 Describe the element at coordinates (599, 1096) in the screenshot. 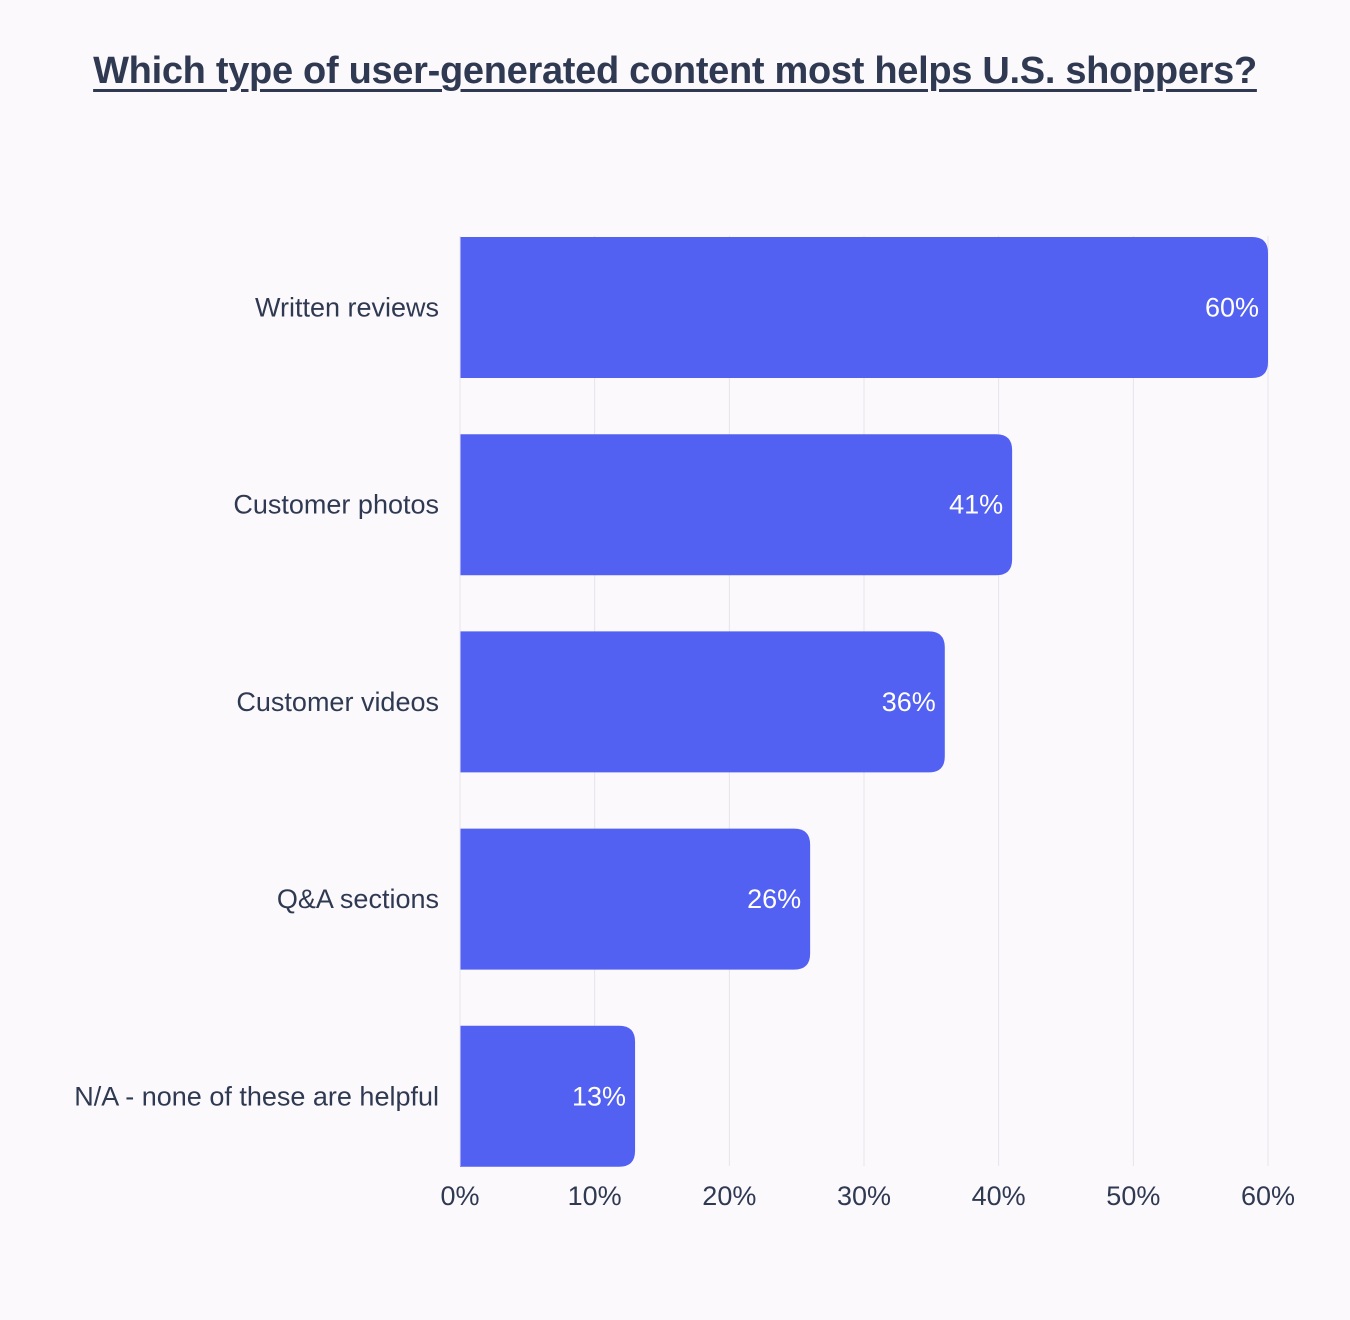

I see `value-label-4: 13%` at that location.